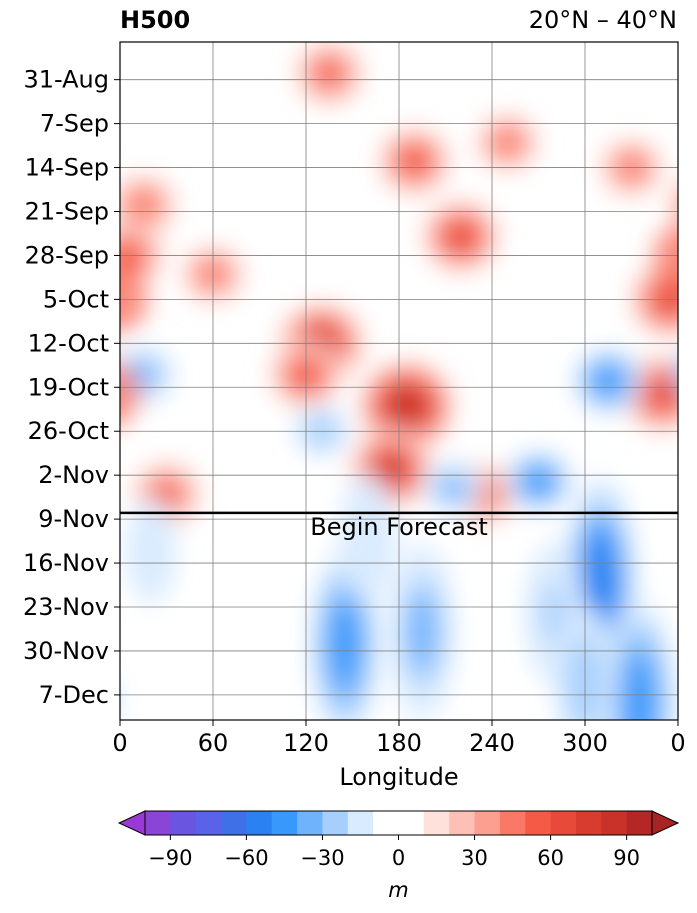 The width and height of the screenshot is (697, 913). I want to click on colorbar-tick-label: 30, so click(474, 858).